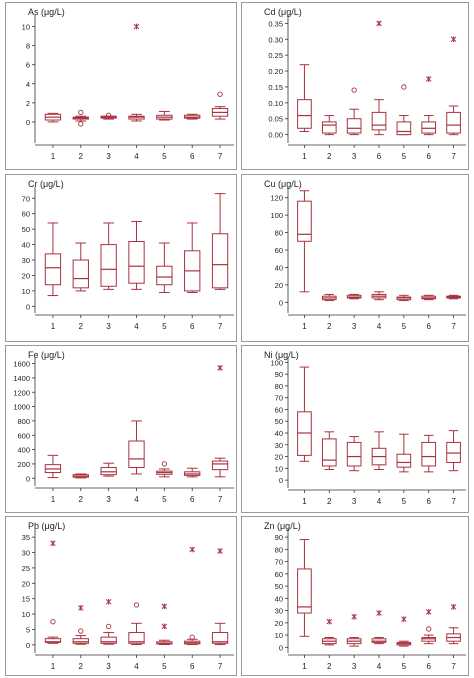 The image size is (474, 678). Describe the element at coordinates (275, 71) in the screenshot. I see `y-tick-label: 0.20` at that location.